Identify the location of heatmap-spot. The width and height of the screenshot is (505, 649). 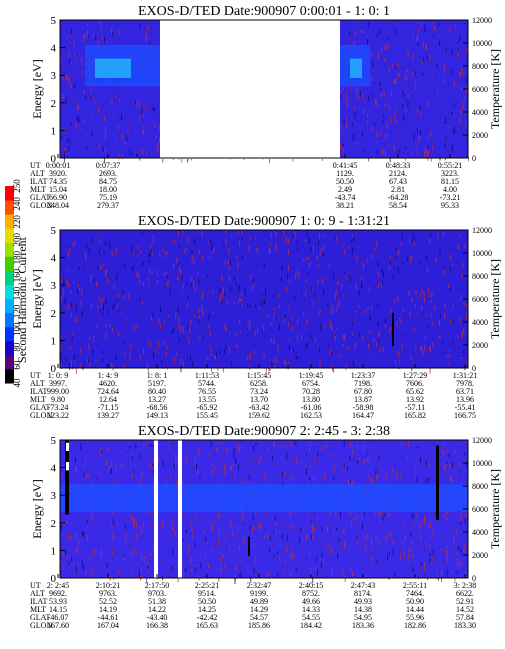
(67, 466).